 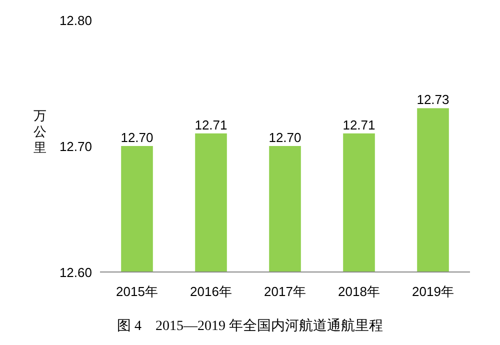 What do you see at coordinates (359, 291) in the screenshot?
I see `x-tick-label: 2018年` at bounding box center [359, 291].